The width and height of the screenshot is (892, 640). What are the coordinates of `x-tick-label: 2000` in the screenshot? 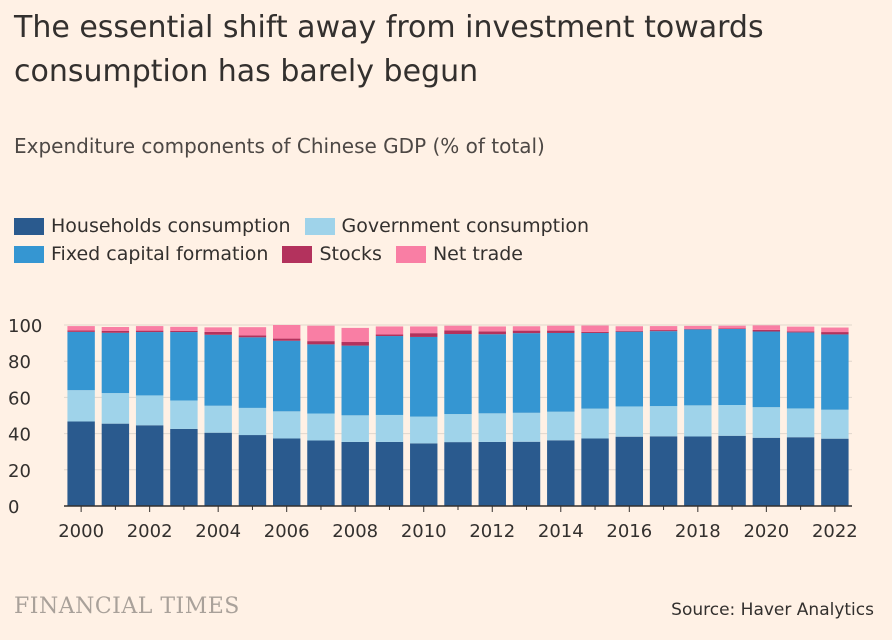 It's located at (81, 531).